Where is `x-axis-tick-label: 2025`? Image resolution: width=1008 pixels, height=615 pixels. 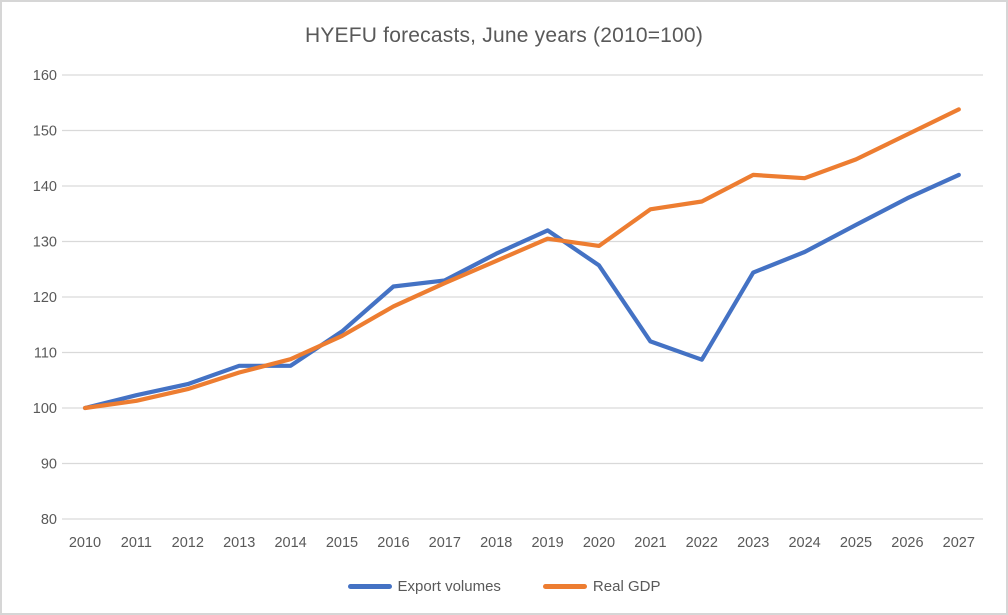 x-axis-tick-label: 2025 is located at coordinates (856, 543).